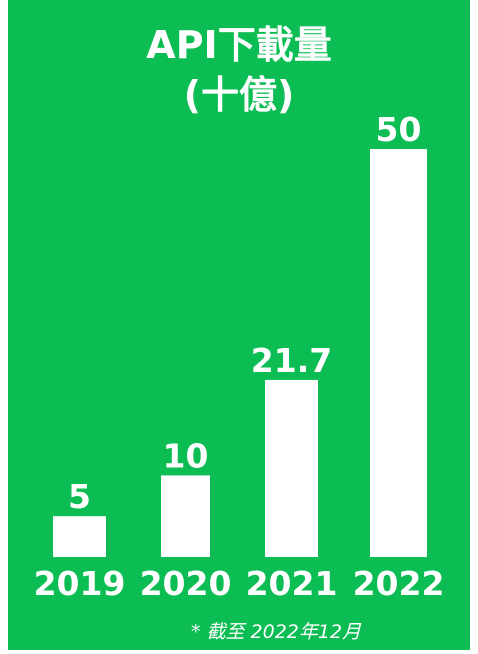 The height and width of the screenshot is (654, 478). Describe the element at coordinates (185, 516) in the screenshot. I see `bar-2020` at that location.